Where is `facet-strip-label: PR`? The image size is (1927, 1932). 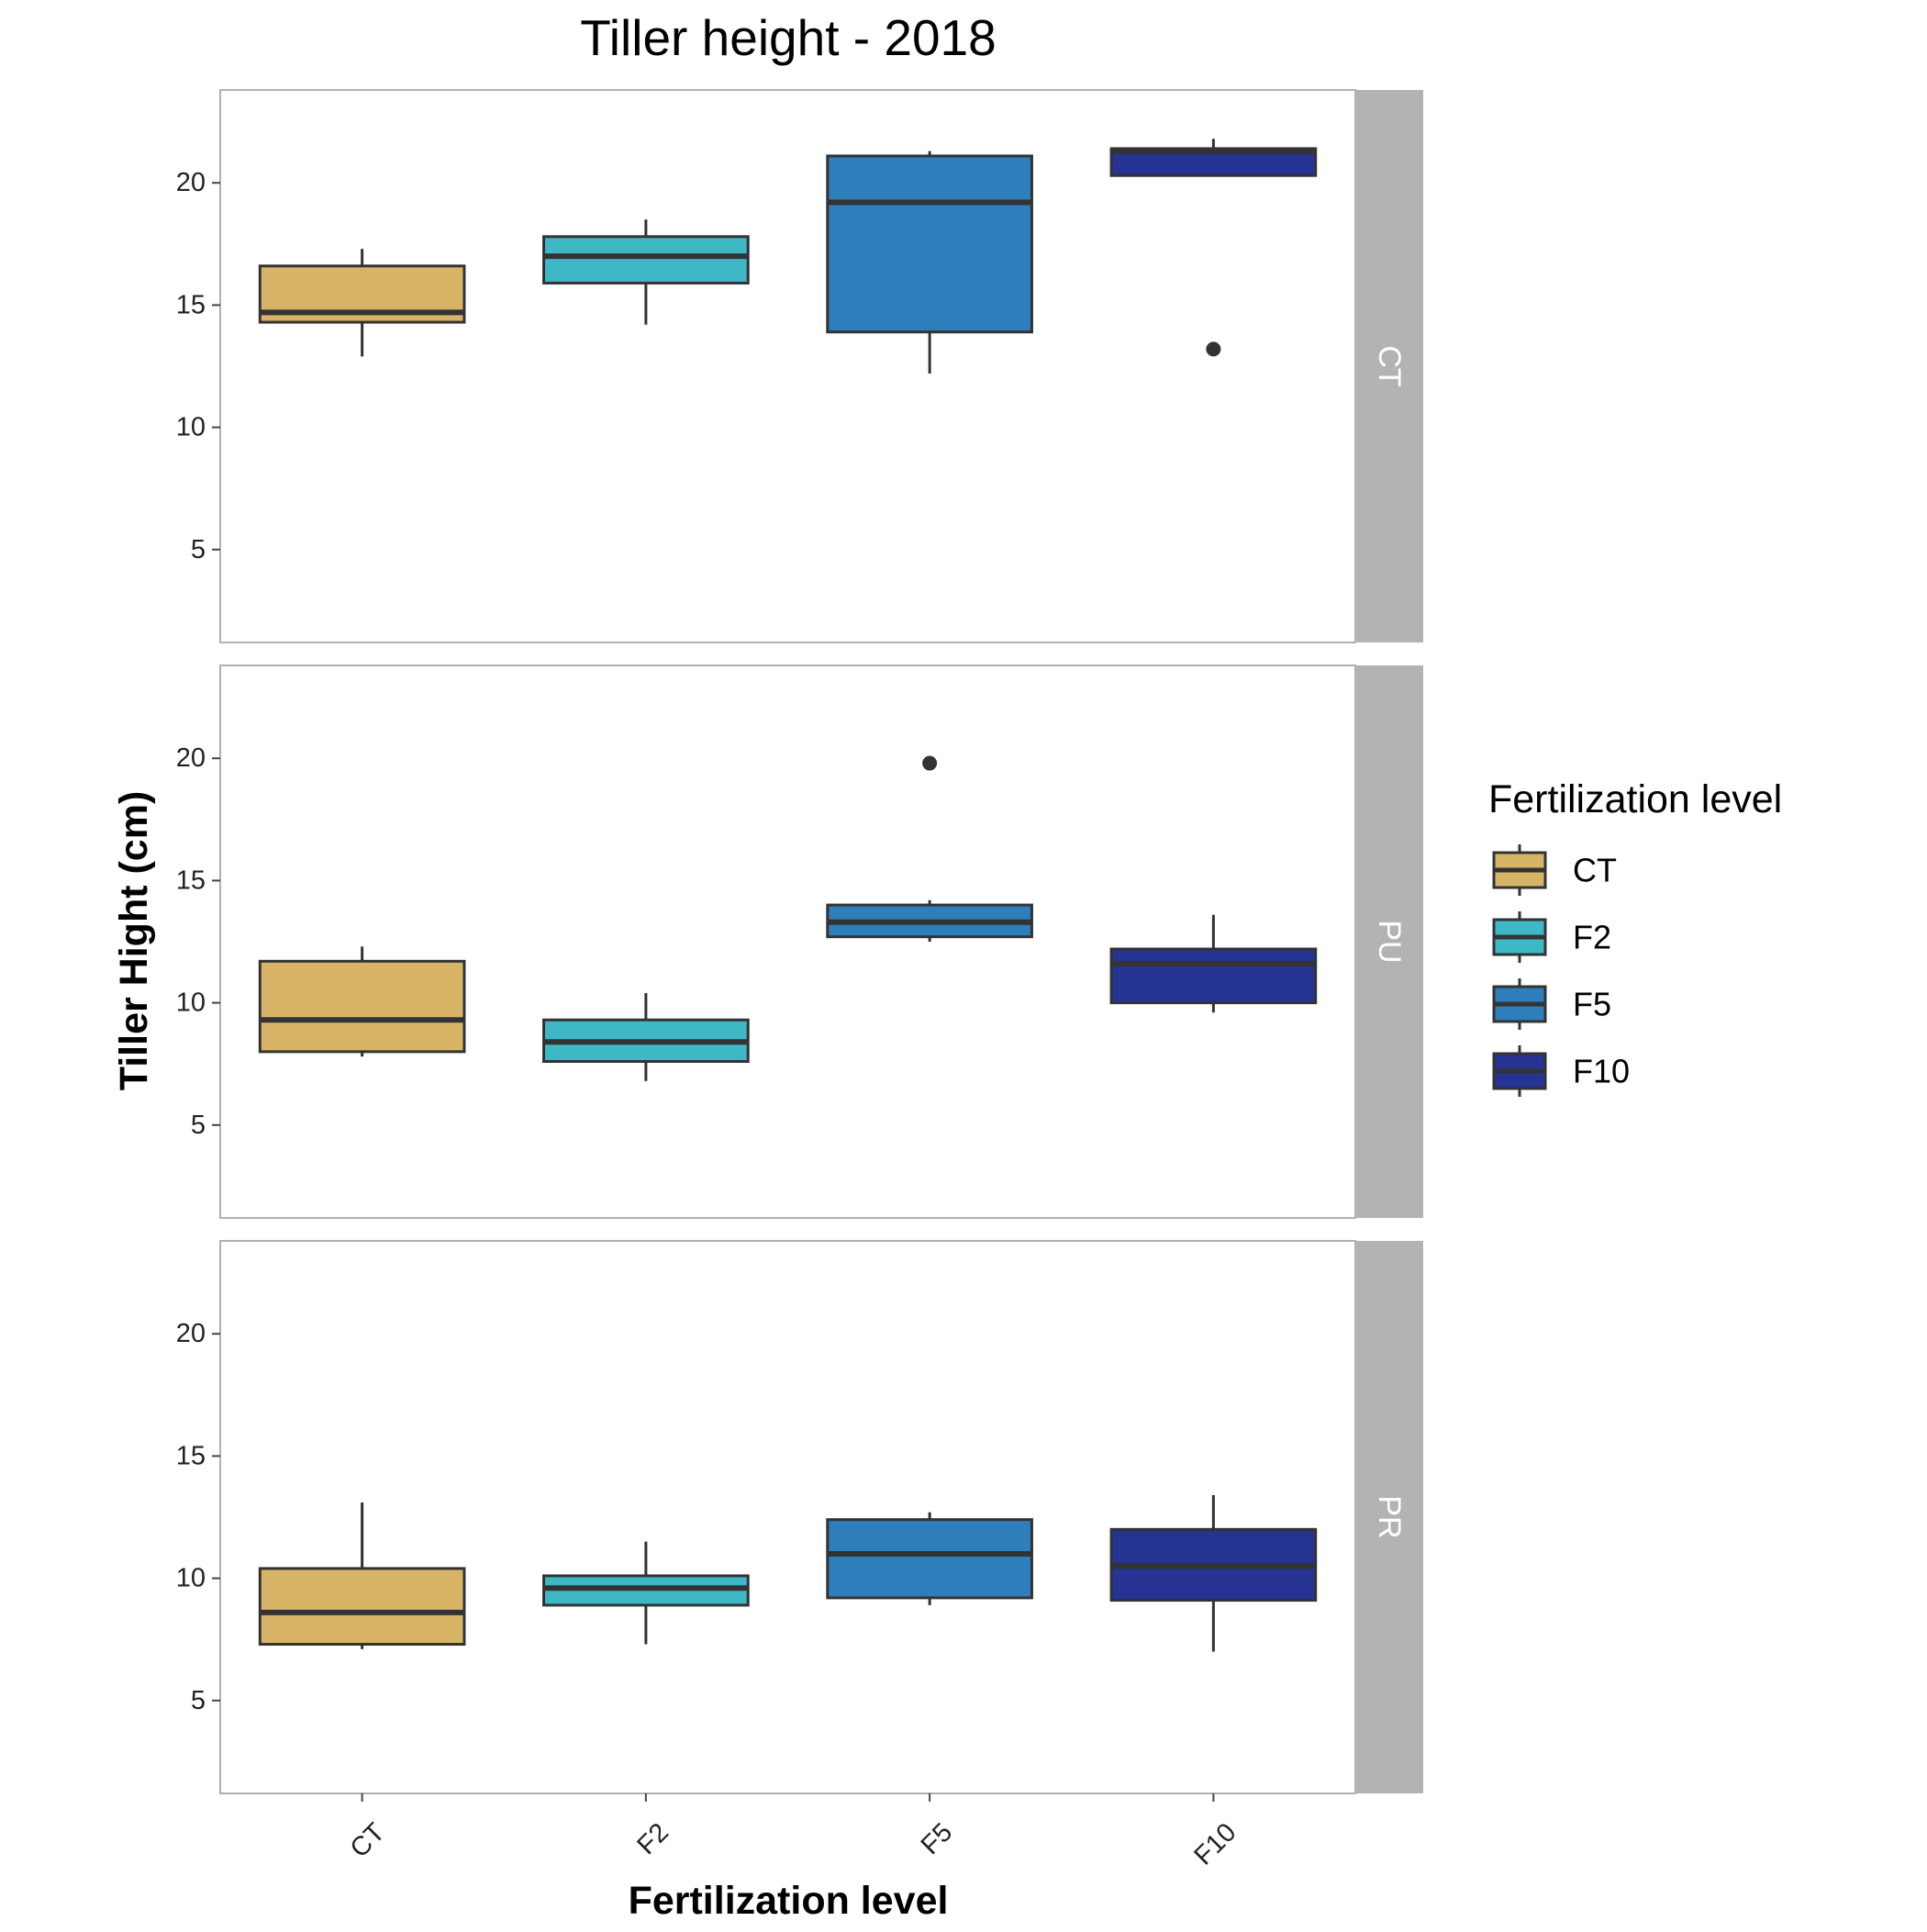 facet-strip-label: PR is located at coordinates (1389, 1516).